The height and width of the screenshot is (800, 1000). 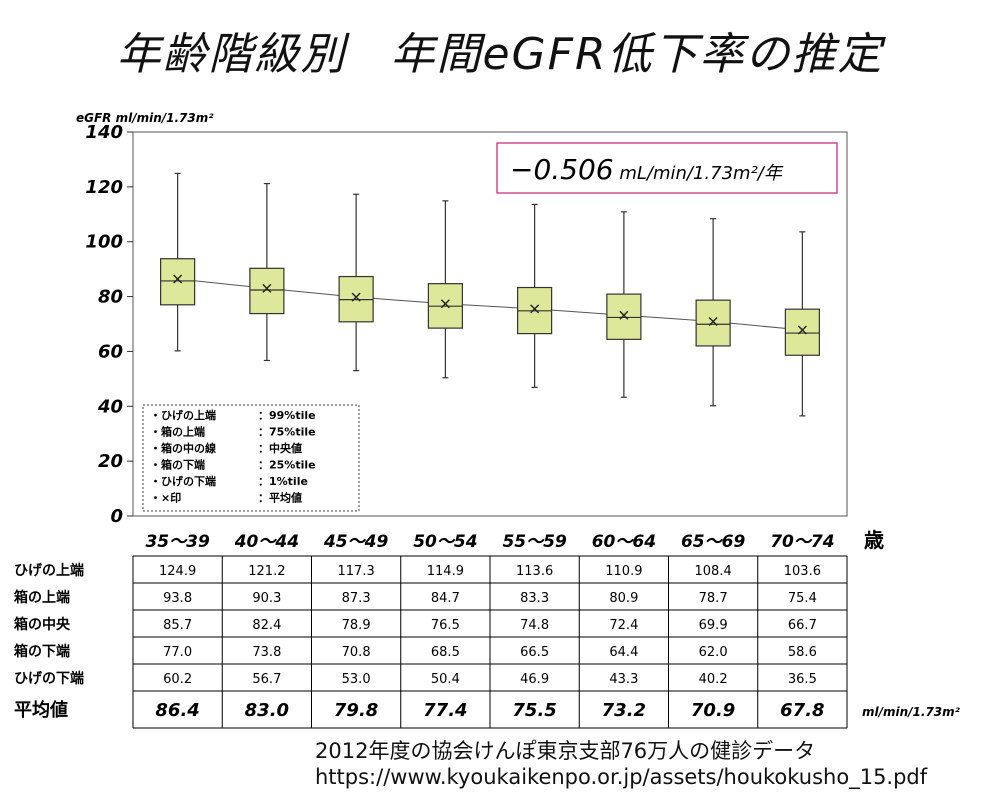 I want to click on table-cell: 103.6, so click(x=802, y=571).